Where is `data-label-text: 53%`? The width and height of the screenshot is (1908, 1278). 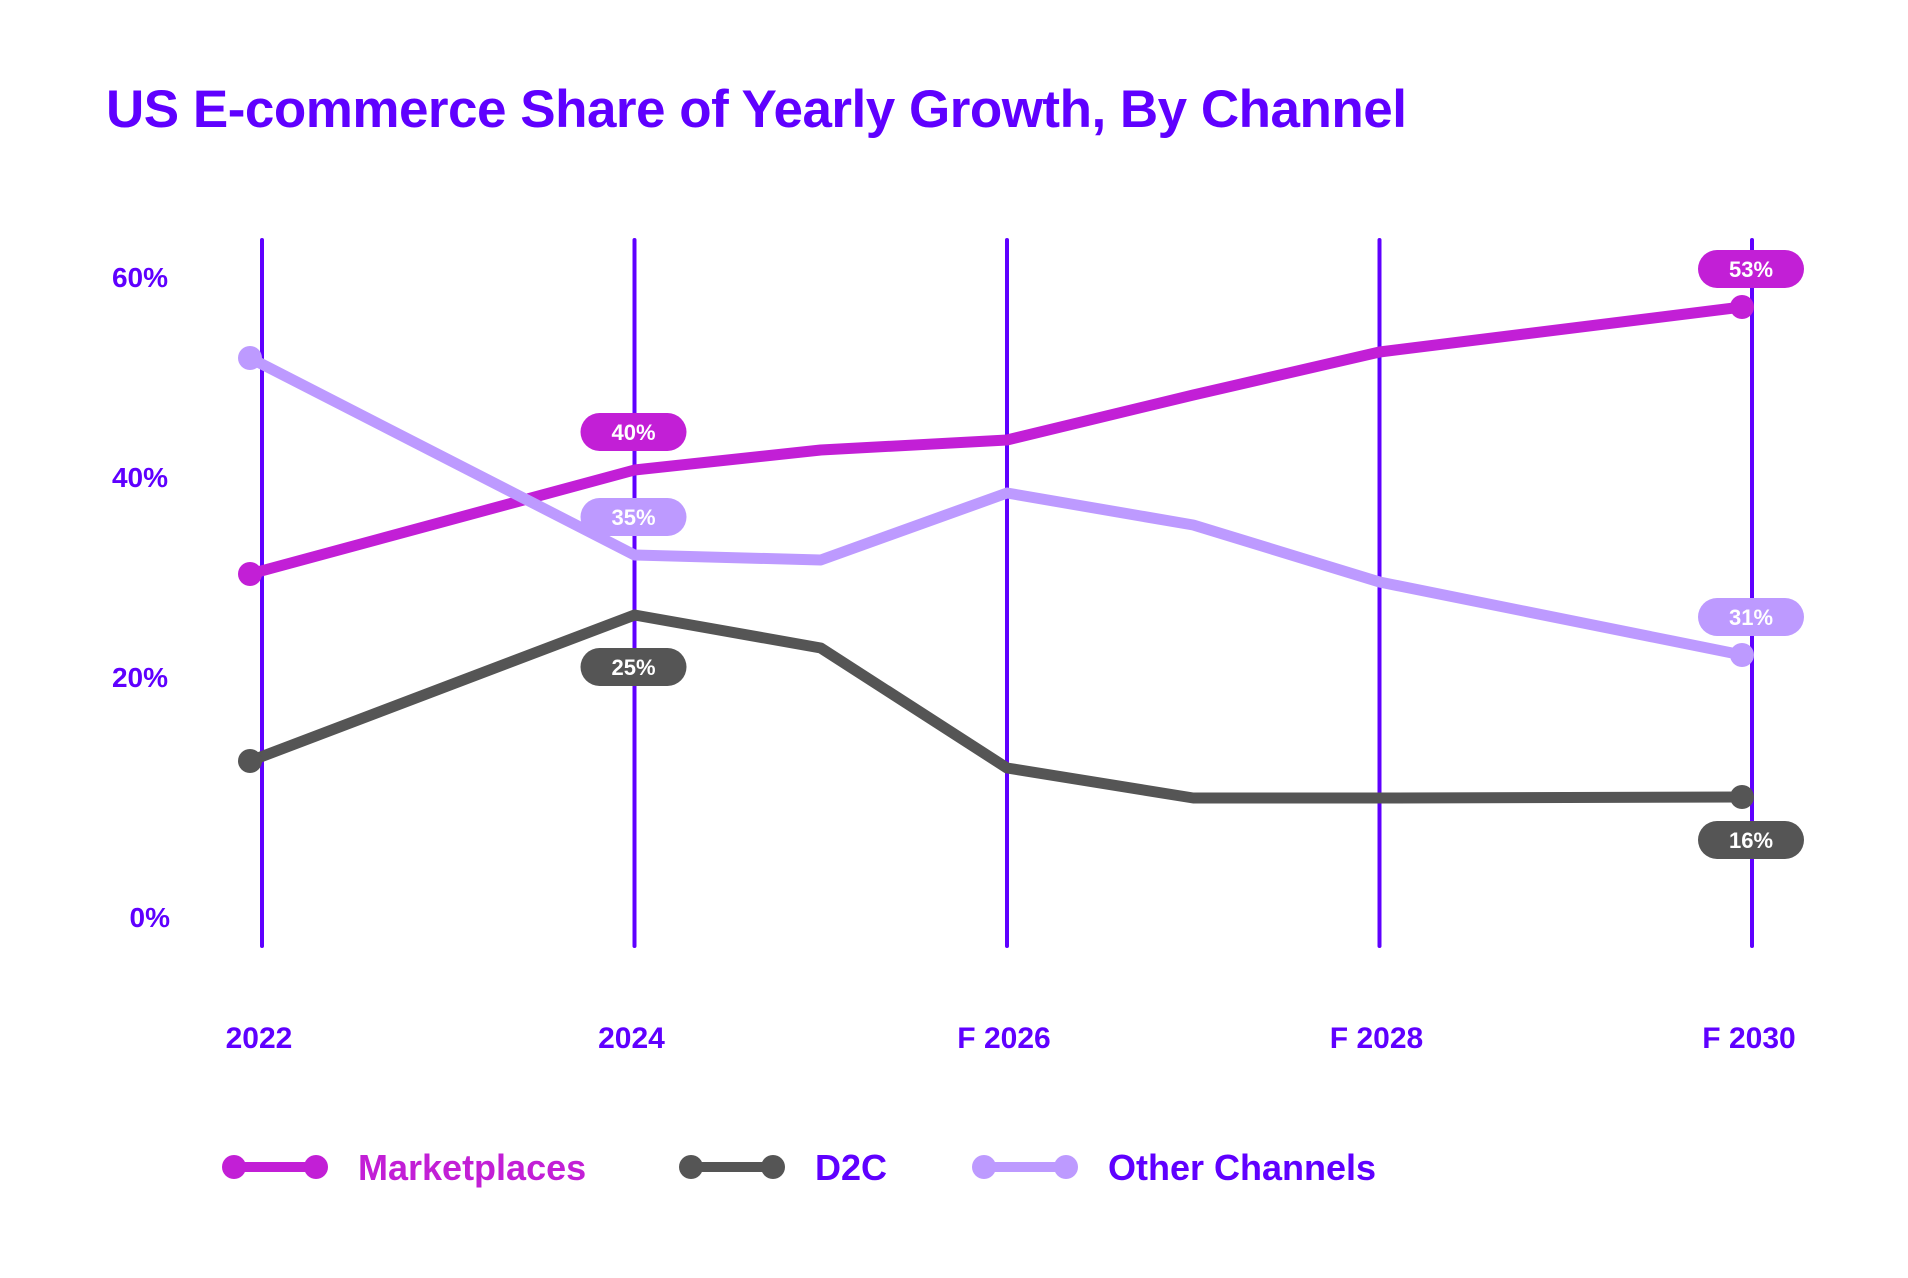
data-label-text: 53% is located at coordinates (1751, 269).